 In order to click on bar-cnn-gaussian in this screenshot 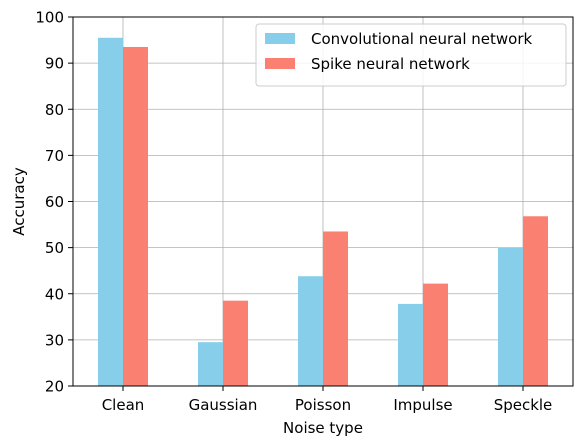, I will do `click(210, 364)`.